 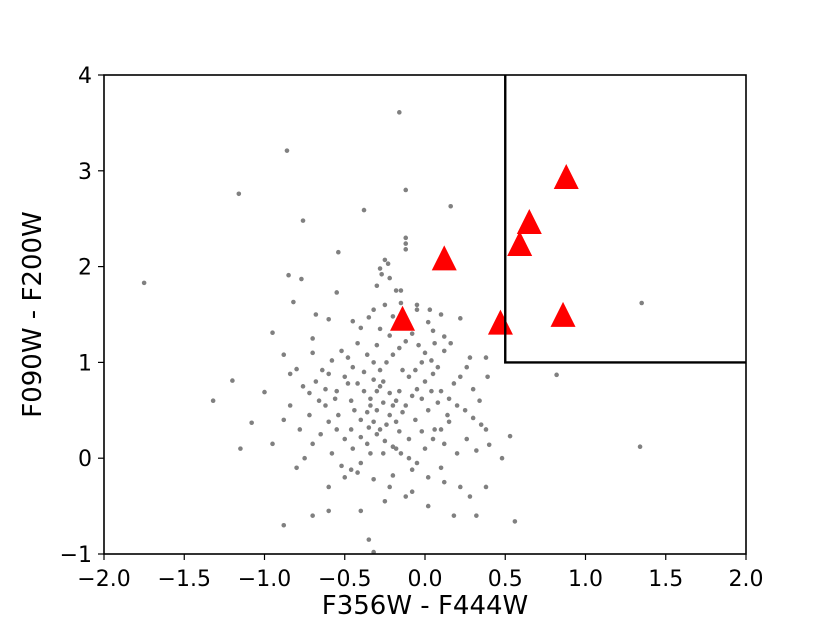 What do you see at coordinates (585, 579) in the screenshot?
I see `x-tick-label: 1.0` at bounding box center [585, 579].